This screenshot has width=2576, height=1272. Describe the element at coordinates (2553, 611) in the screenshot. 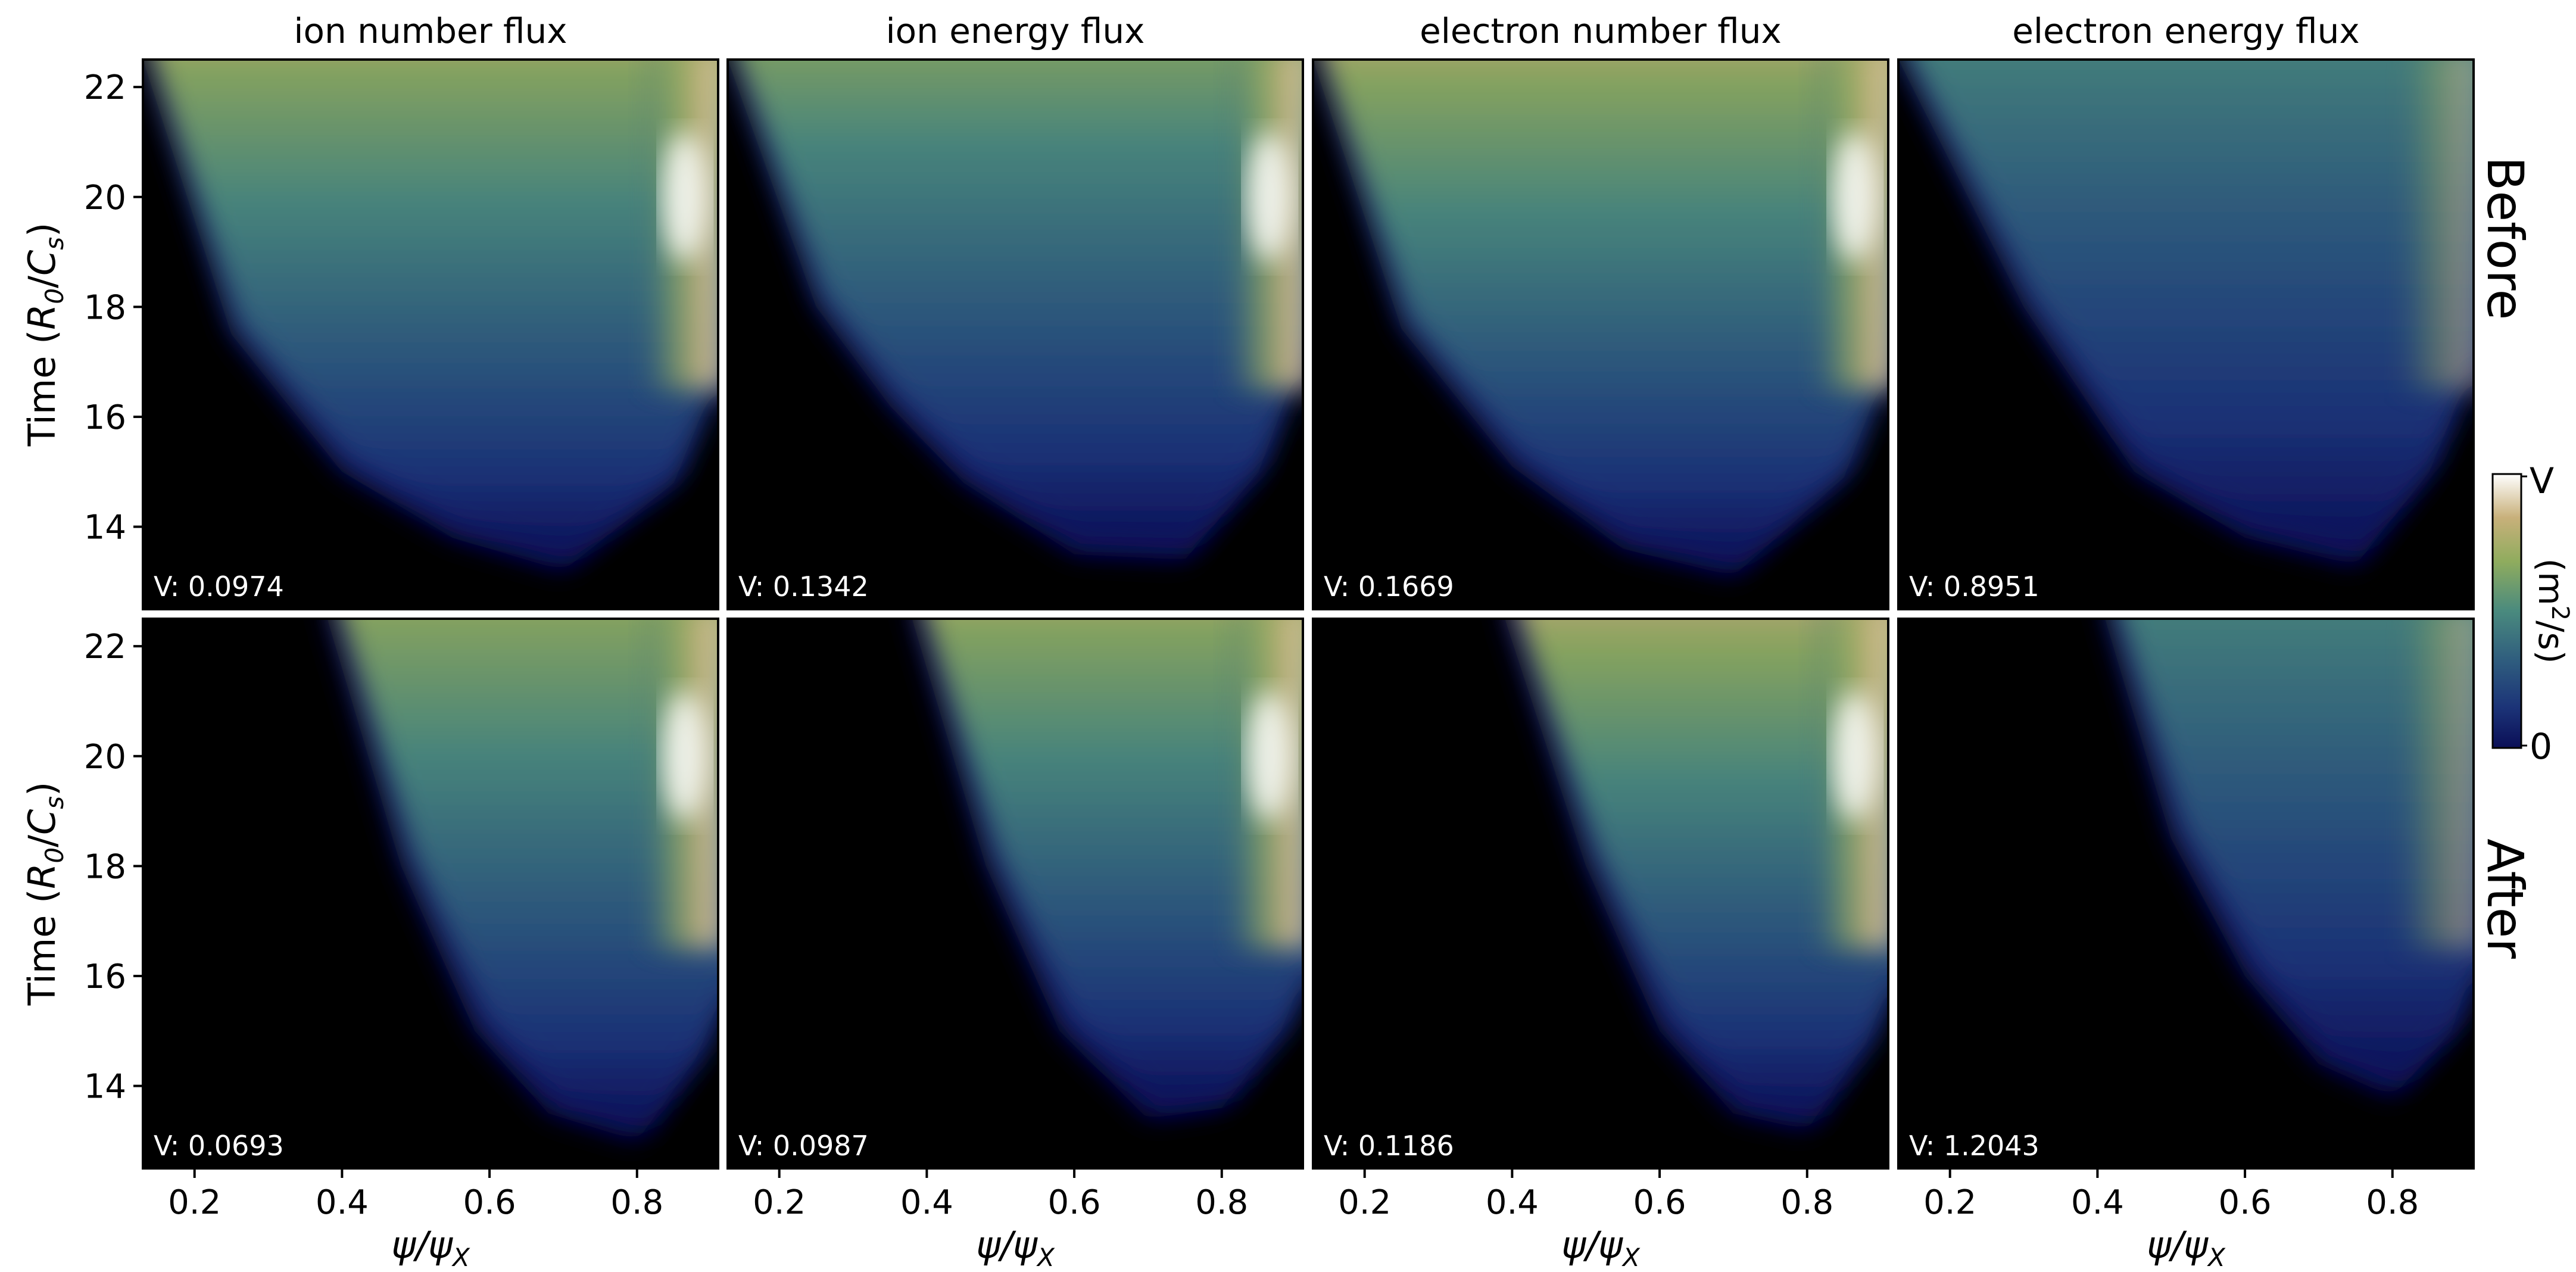

I see `colorbar-units-label: (m2/s)` at that location.